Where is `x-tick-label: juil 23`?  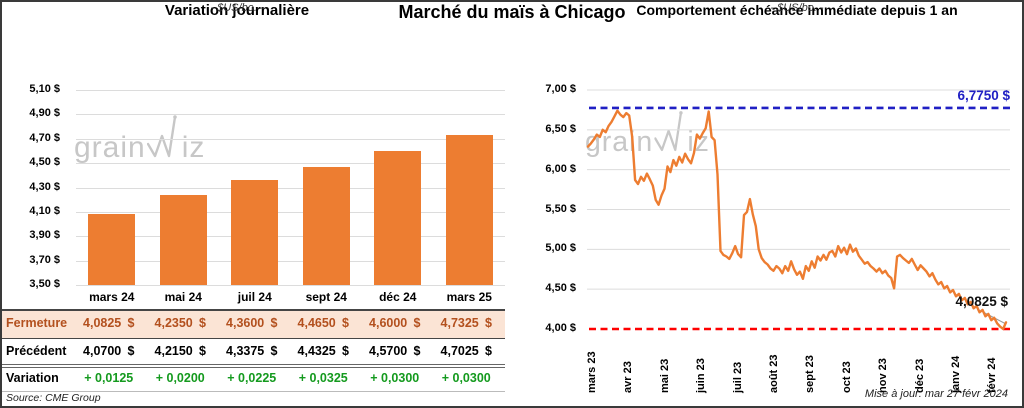 x-tick-label: juil 23 is located at coordinates (737, 377).